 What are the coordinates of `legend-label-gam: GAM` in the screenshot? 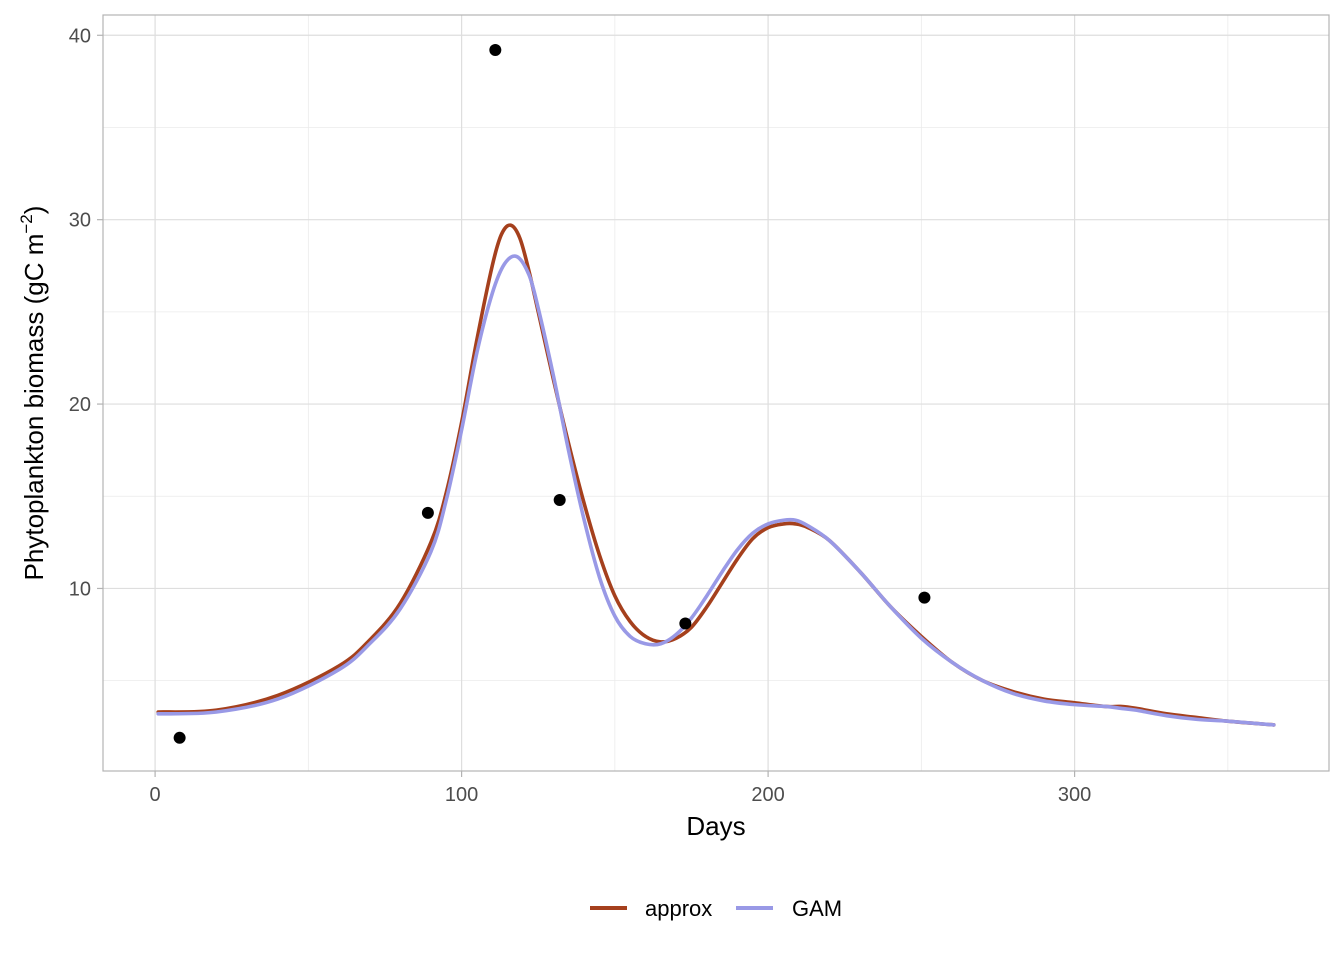 It's located at (817, 908).